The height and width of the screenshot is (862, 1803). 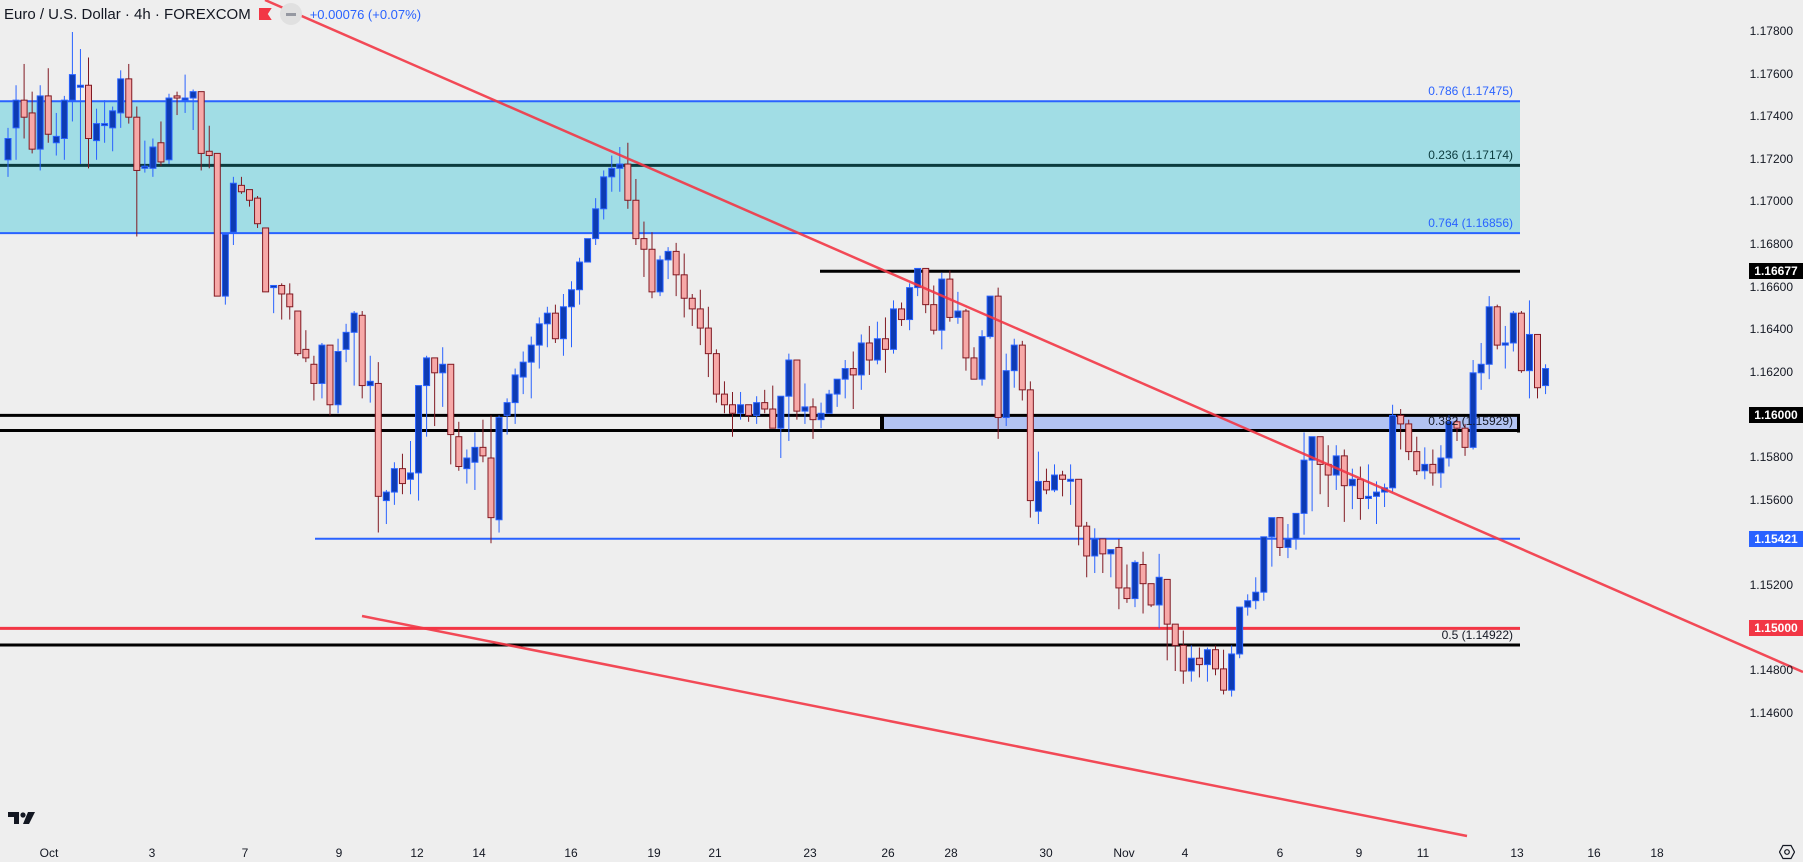 What do you see at coordinates (23, 818) in the screenshot?
I see `tradingview-logo-icon` at bounding box center [23, 818].